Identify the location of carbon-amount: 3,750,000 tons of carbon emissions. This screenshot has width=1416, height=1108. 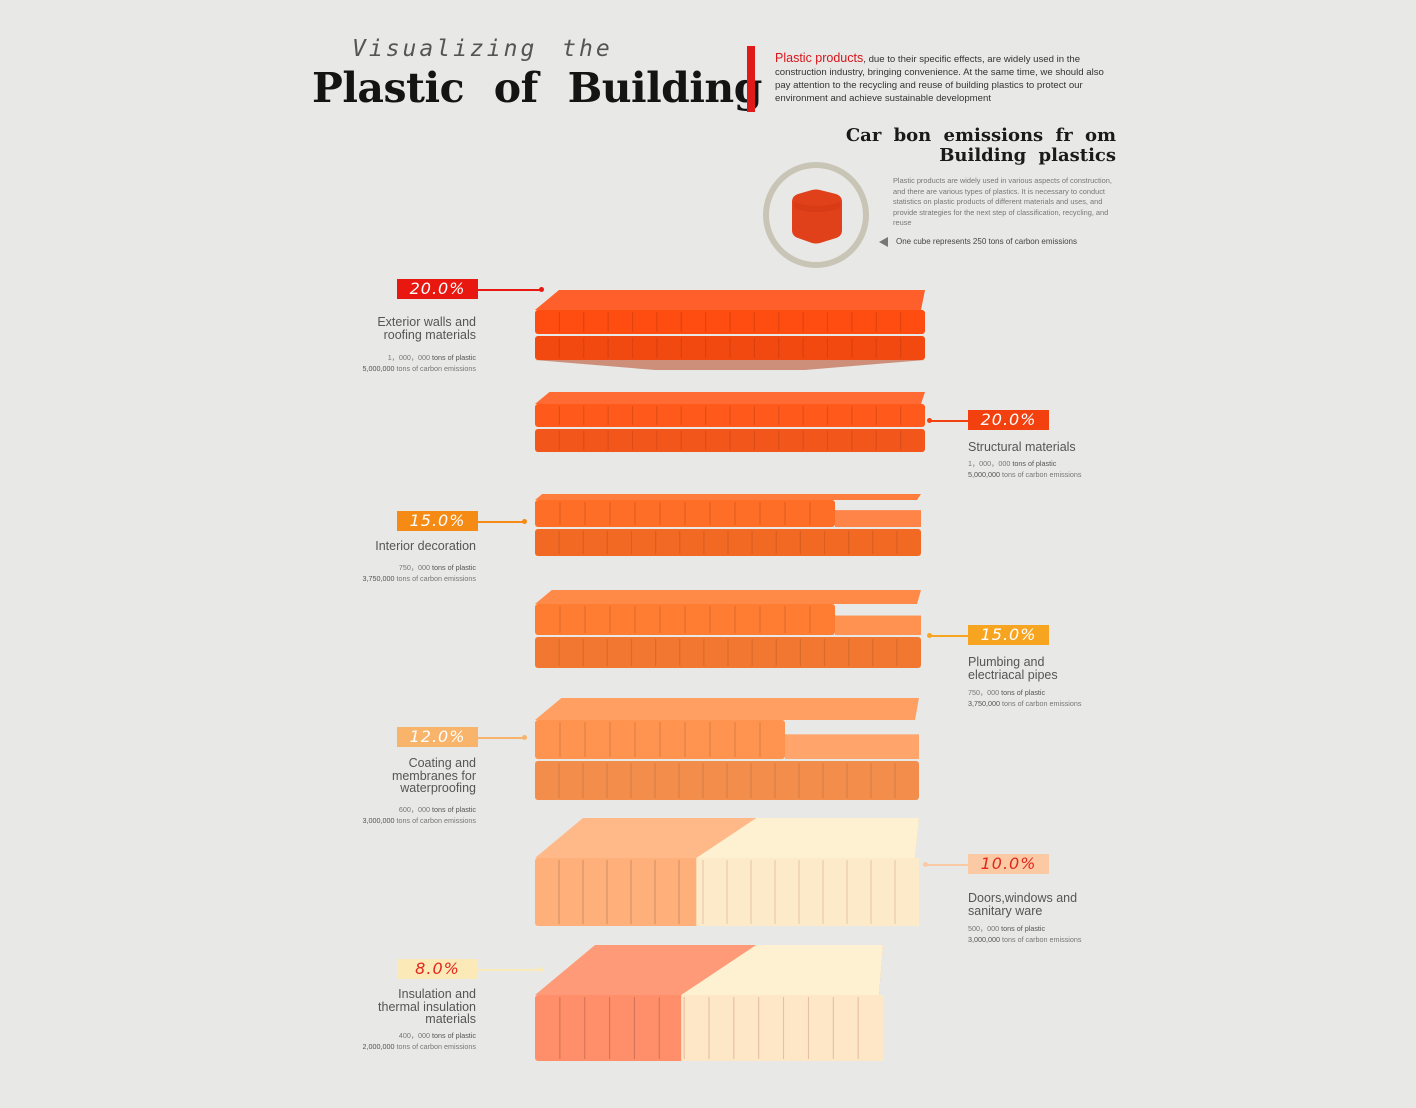
(420, 579).